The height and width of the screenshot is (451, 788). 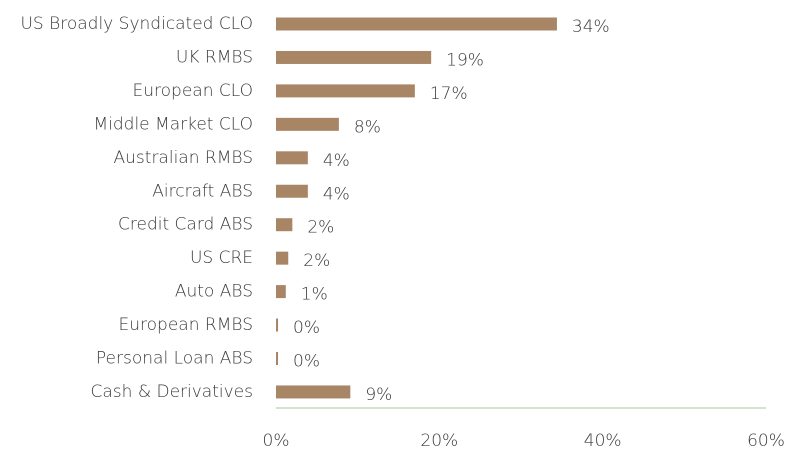 I want to click on data-label: 17%, so click(x=449, y=94).